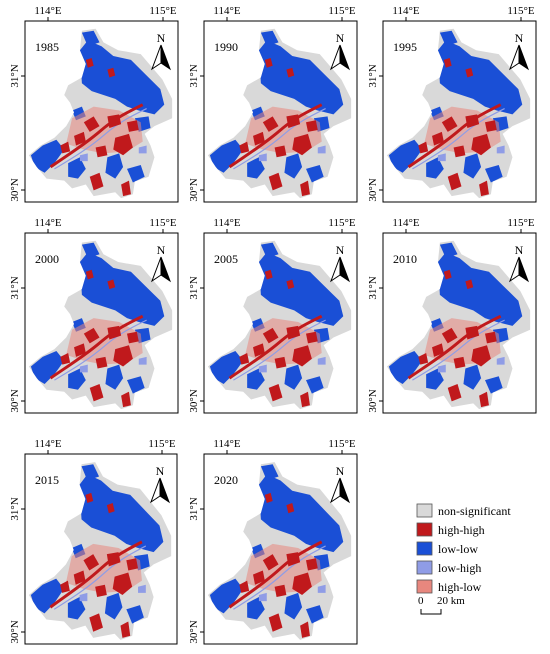  What do you see at coordinates (405, 259) in the screenshot?
I see `panel-year-label: 2010` at bounding box center [405, 259].